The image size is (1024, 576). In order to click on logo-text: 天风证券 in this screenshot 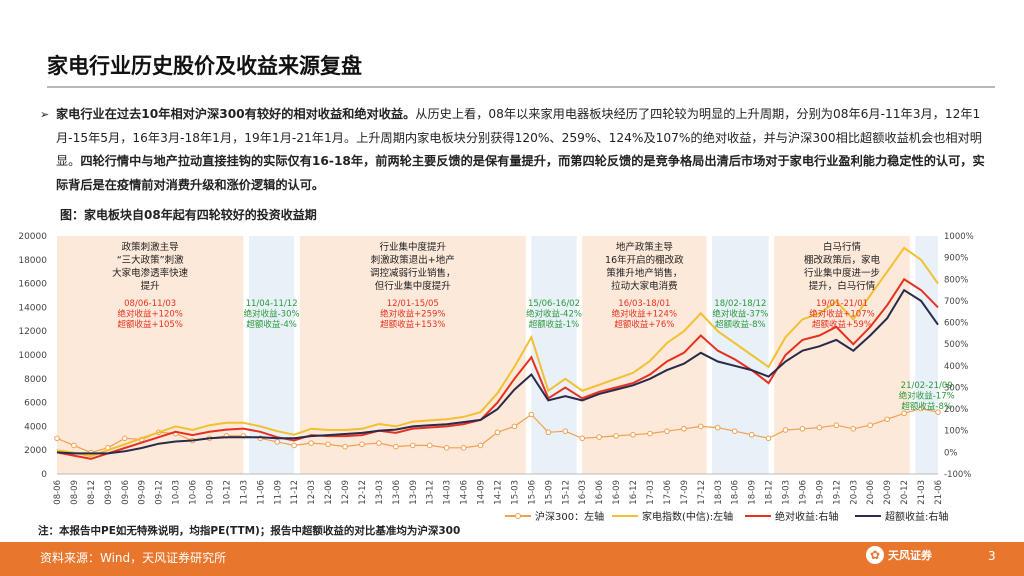, I will do `click(910, 555)`.